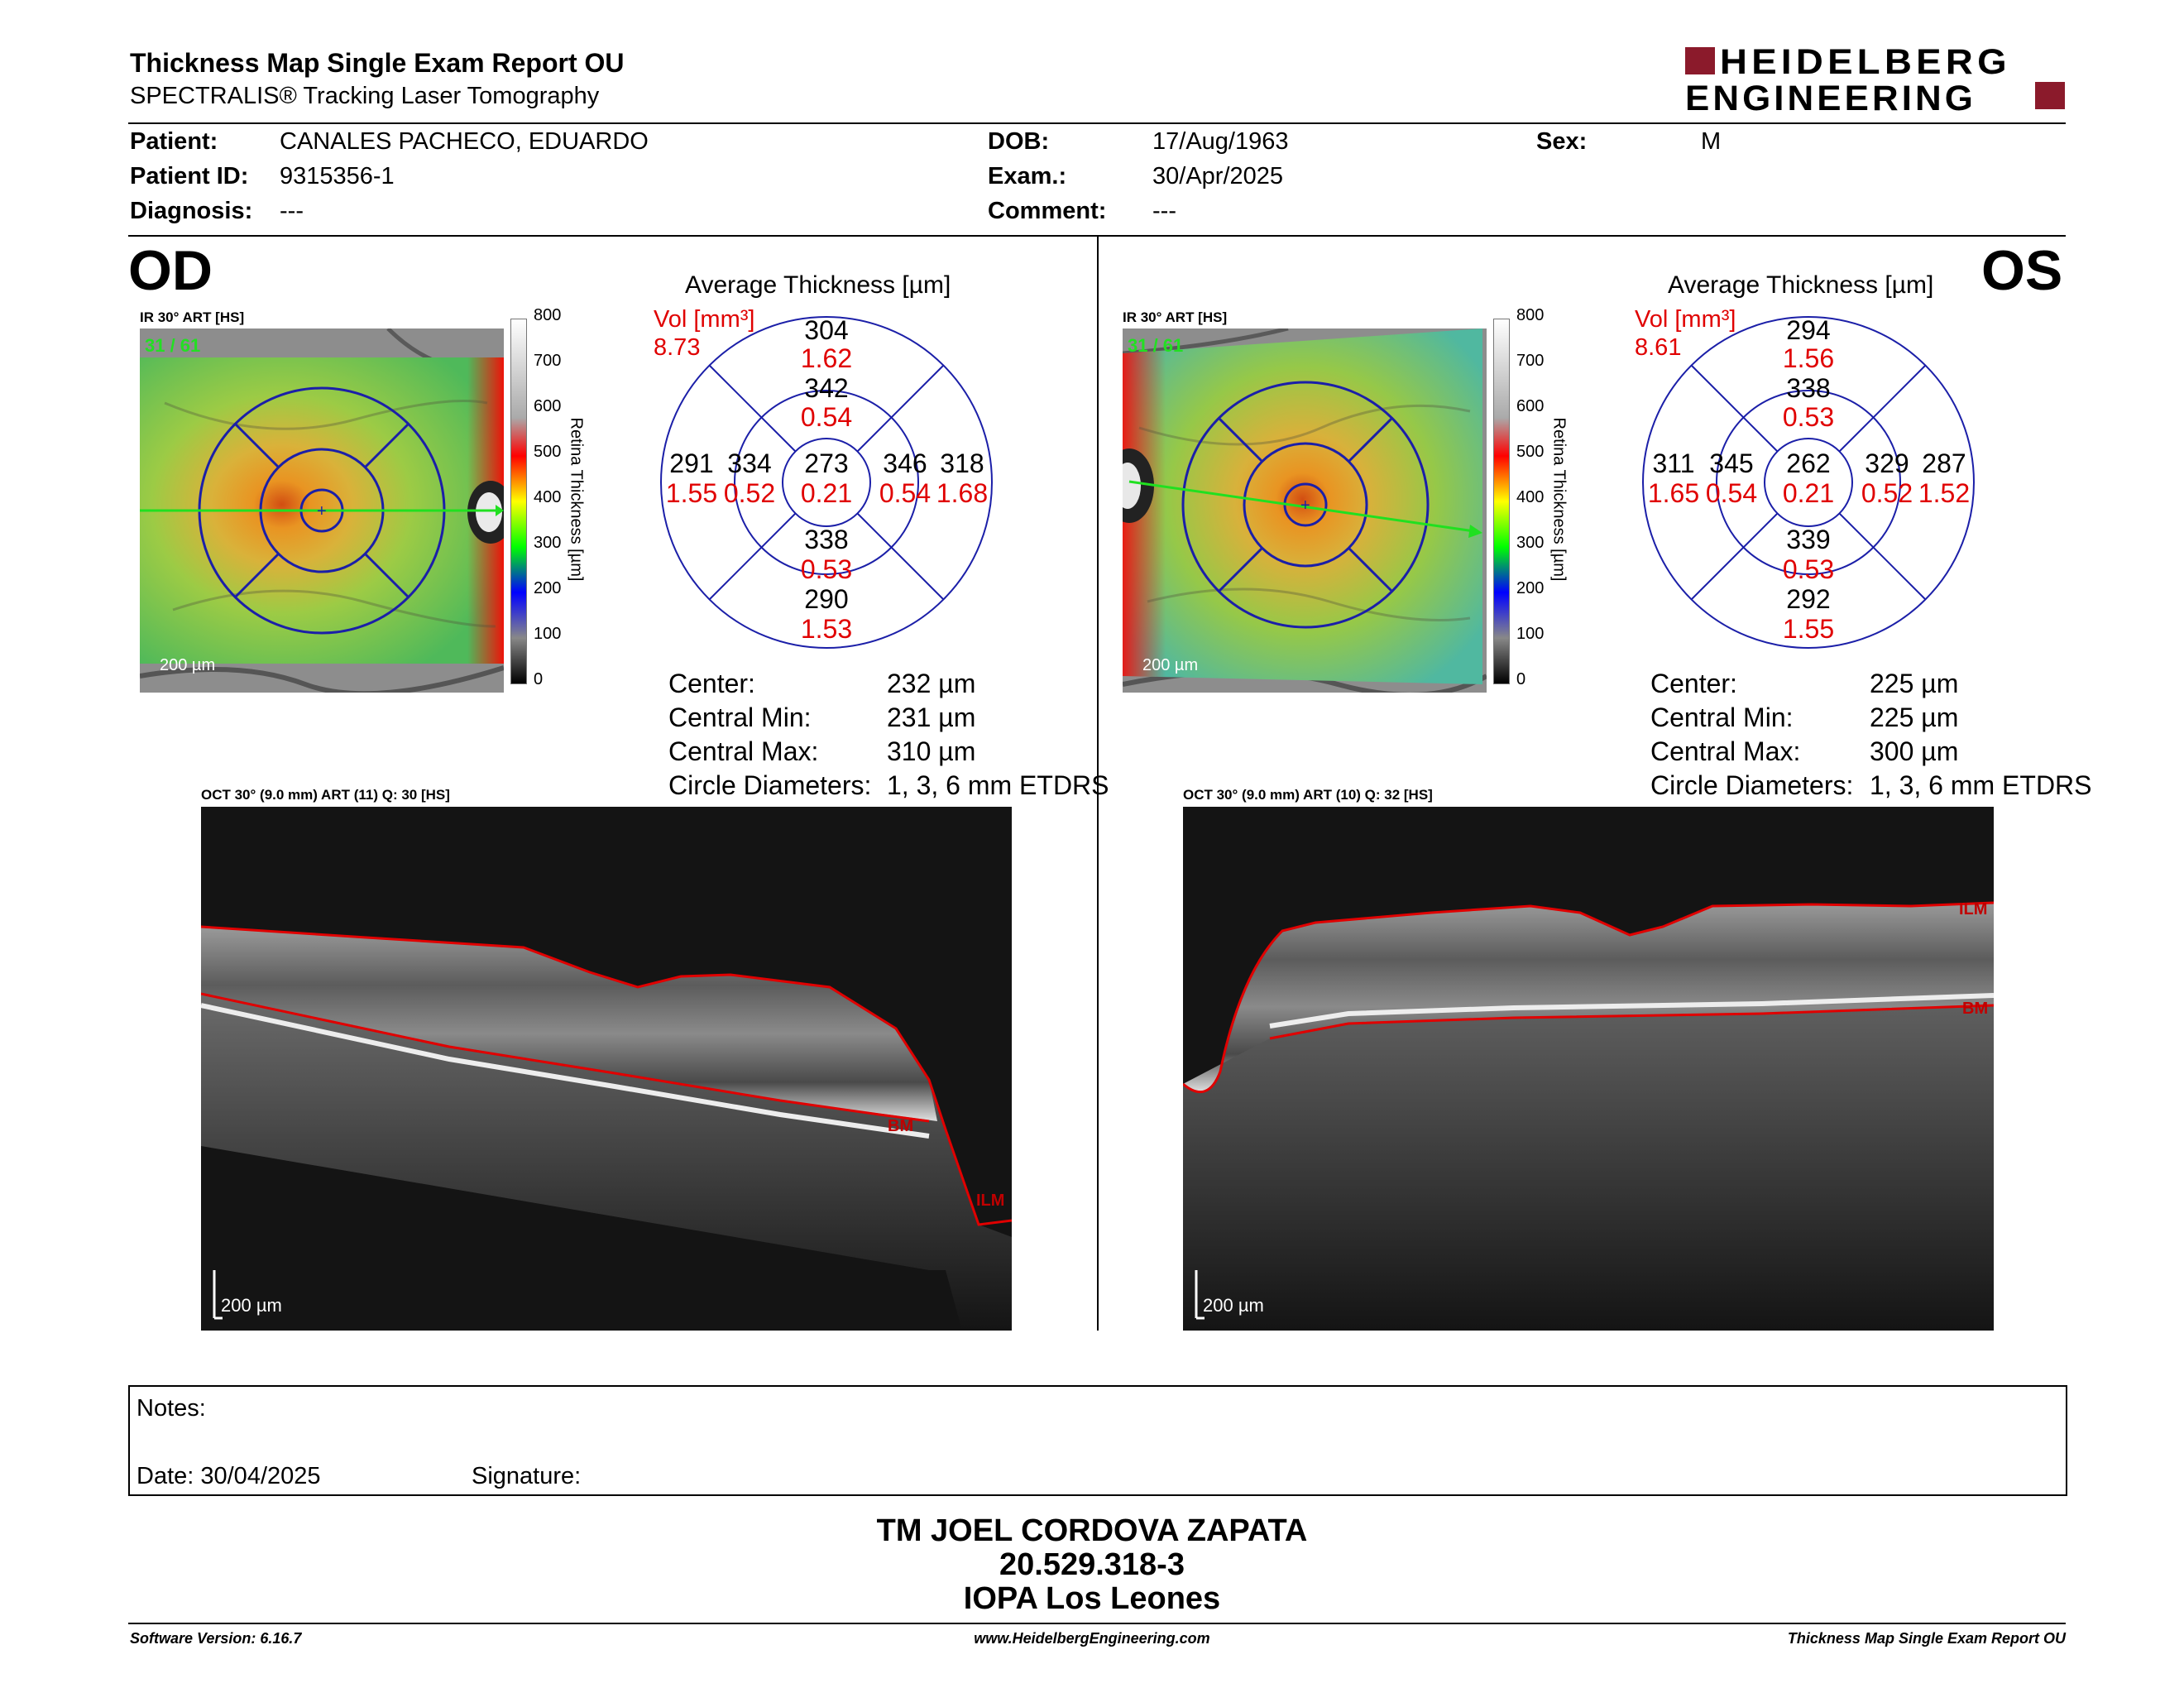 Image resolution: width=2184 pixels, height=1688 pixels. Describe the element at coordinates (826, 493) in the screenshot. I see `od-center-volume: 0.21` at that location.